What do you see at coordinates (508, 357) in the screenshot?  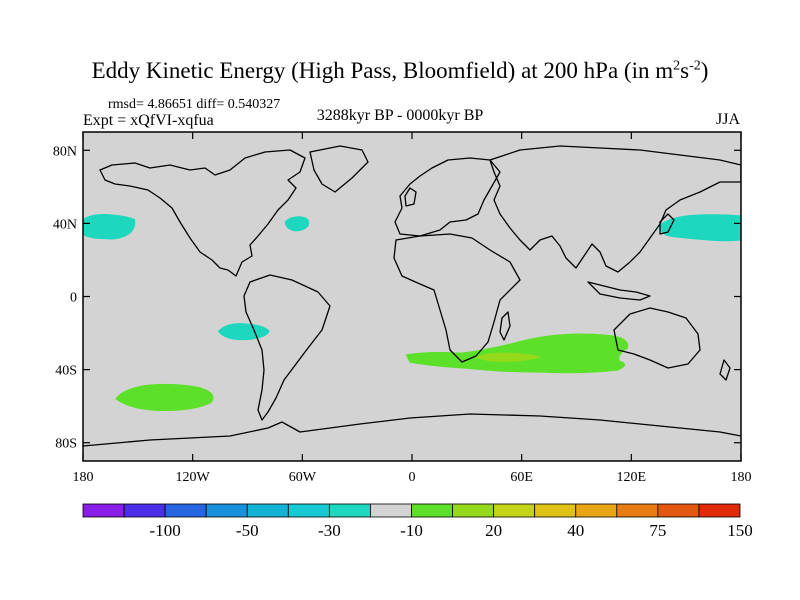 I see `anomaly-southern-indian-core` at bounding box center [508, 357].